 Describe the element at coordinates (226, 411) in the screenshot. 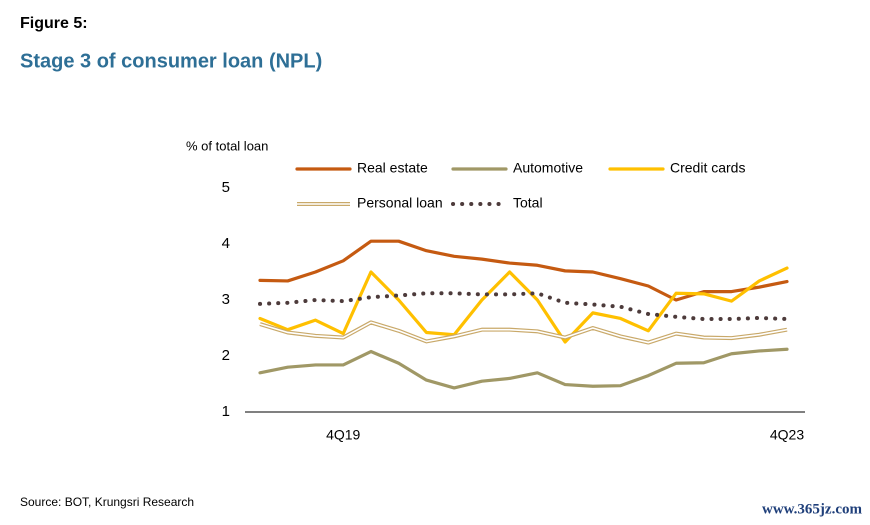

I see `y-tick-label: 1` at that location.